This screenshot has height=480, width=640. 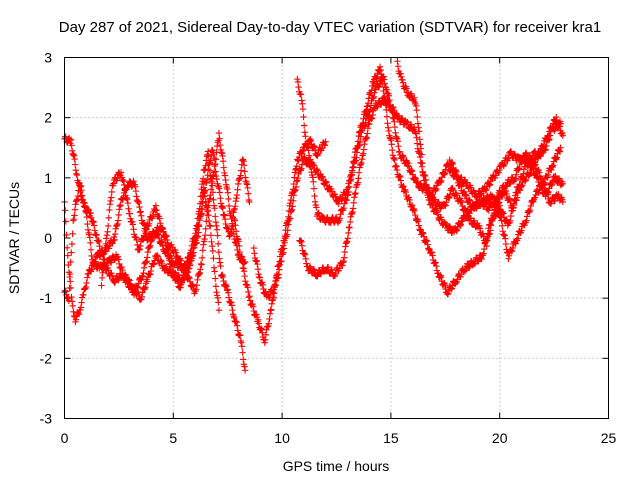 I want to click on y-tick-label: -2, so click(x=46, y=358).